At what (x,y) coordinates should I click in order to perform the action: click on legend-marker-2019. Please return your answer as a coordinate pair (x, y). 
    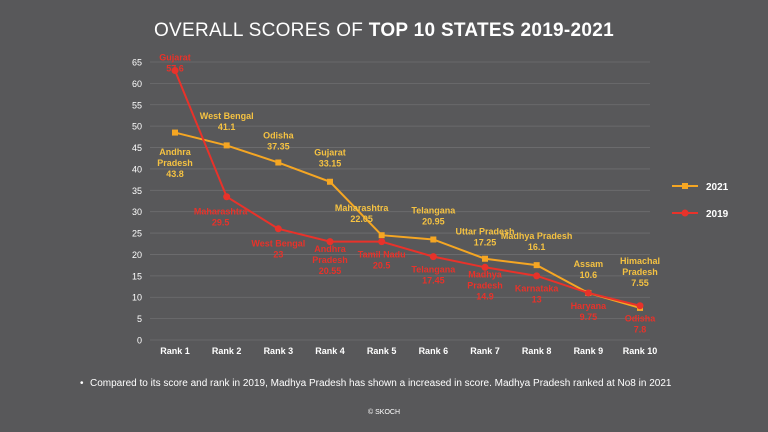
    Looking at the image, I should click on (685, 213).